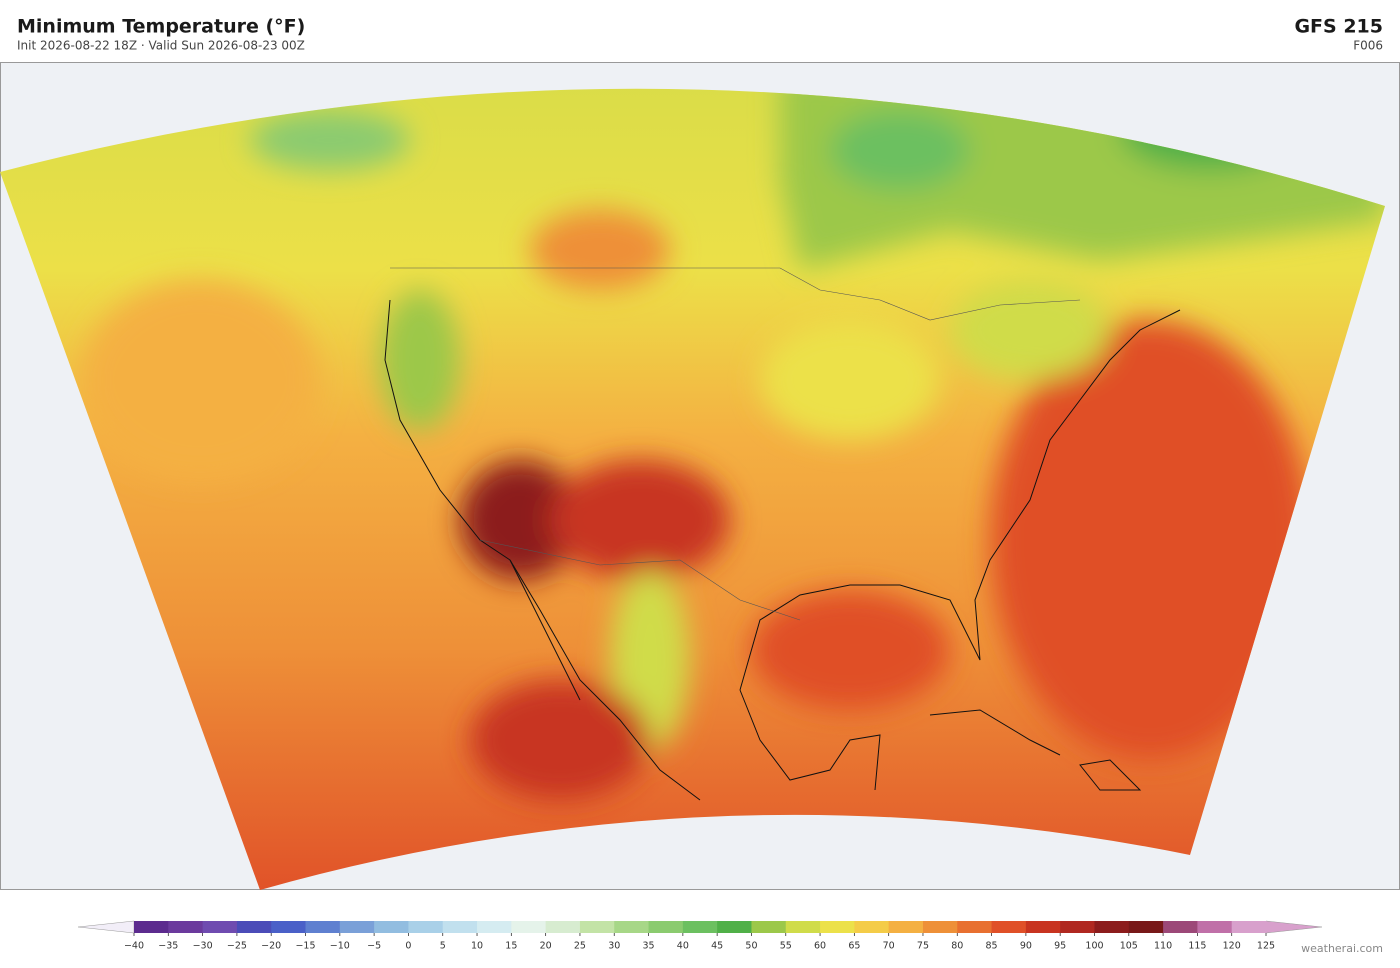  Describe the element at coordinates (161, 27) in the screenshot. I see `title: Minimum Temperature (°F)` at that location.